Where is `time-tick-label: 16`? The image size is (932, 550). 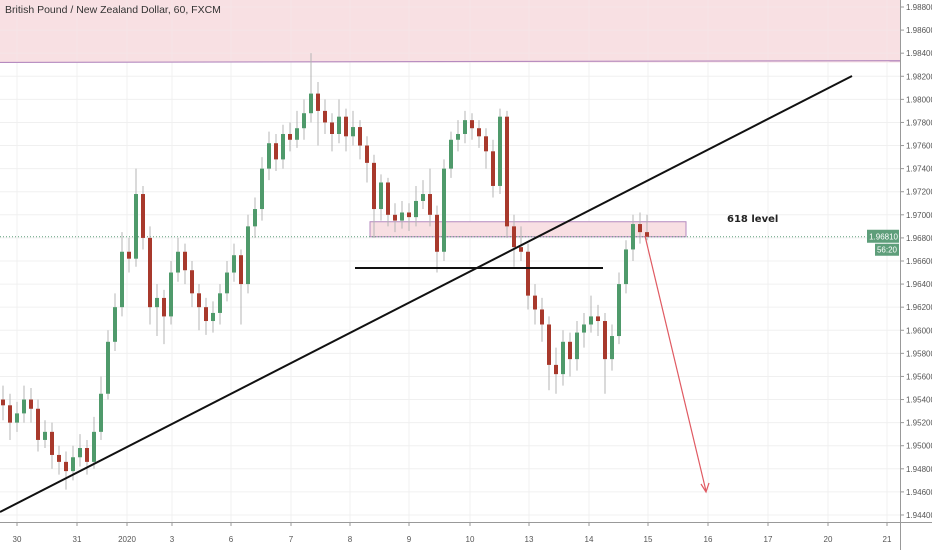 time-tick-label: 16 is located at coordinates (708, 539).